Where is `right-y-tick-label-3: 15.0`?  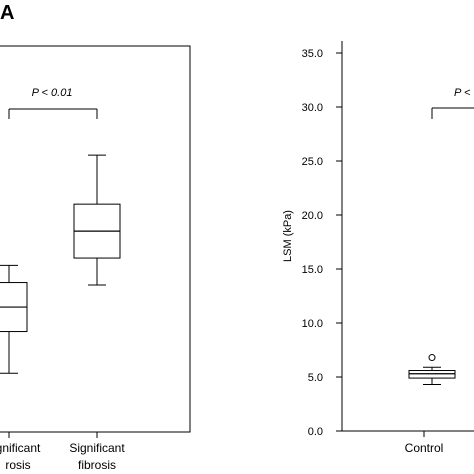 right-y-tick-label-3: 15.0 is located at coordinates (312, 270).